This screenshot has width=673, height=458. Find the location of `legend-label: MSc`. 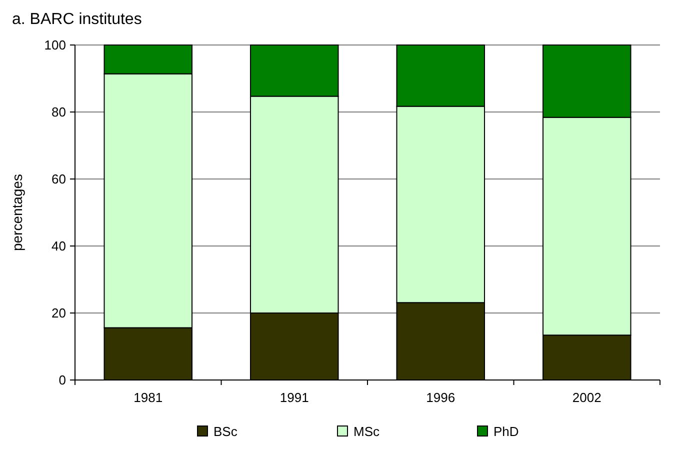

legend-label: MSc is located at coordinates (367, 431).